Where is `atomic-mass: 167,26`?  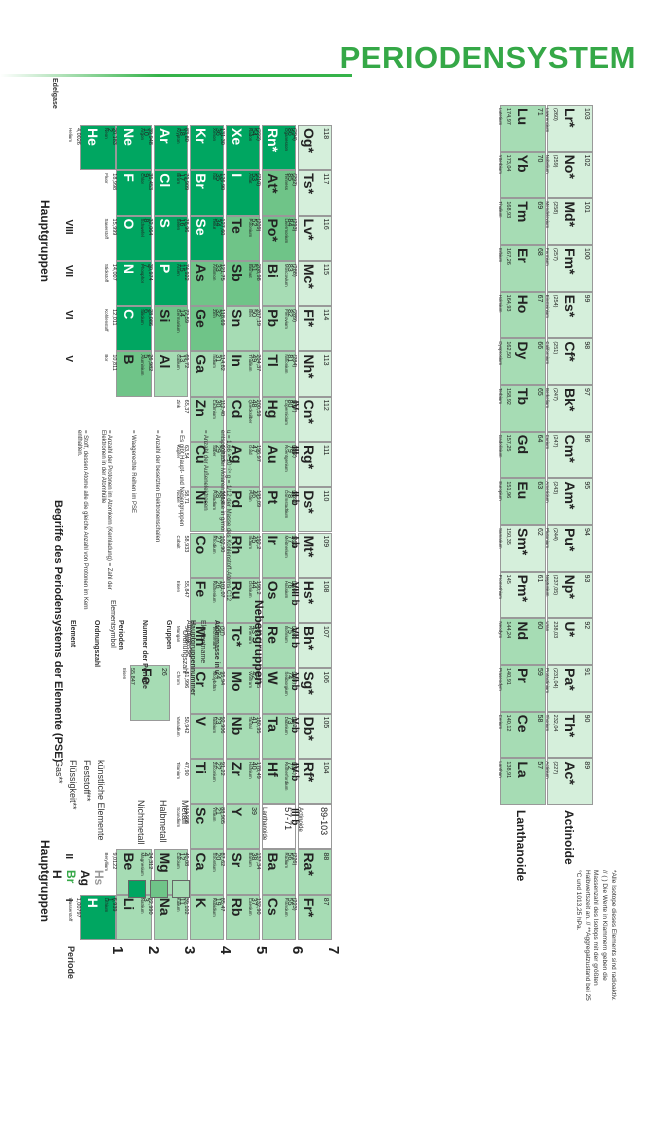
atomic-mass: 167,26 is located at coordinates (508, 256).